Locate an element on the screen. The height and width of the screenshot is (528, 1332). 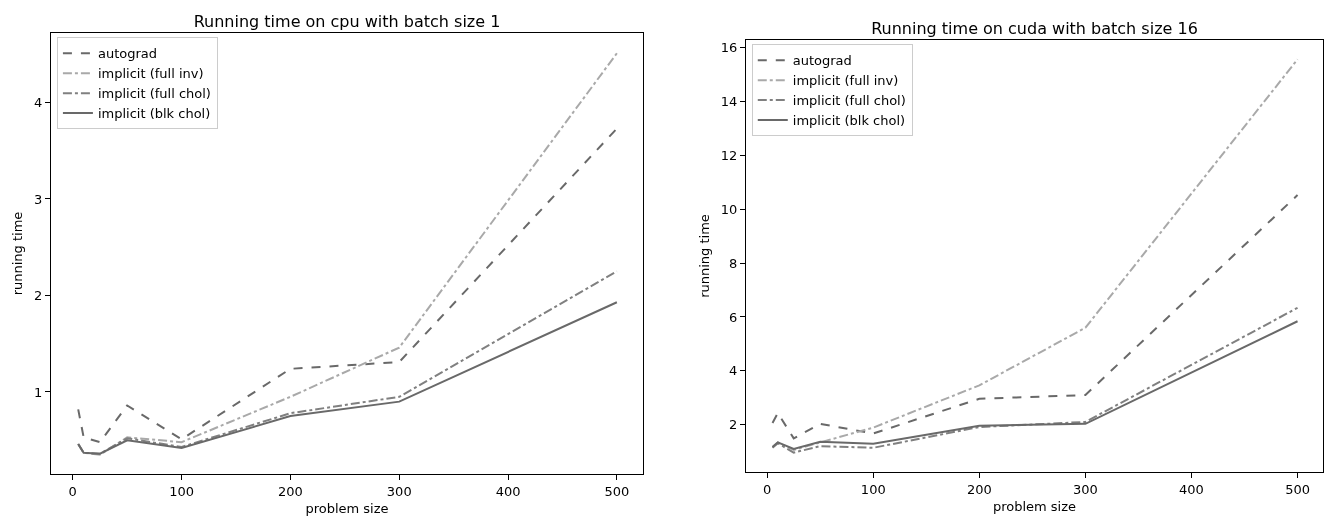
chart-title: Running time on cuda with batch size 16 is located at coordinates (1034, 28).